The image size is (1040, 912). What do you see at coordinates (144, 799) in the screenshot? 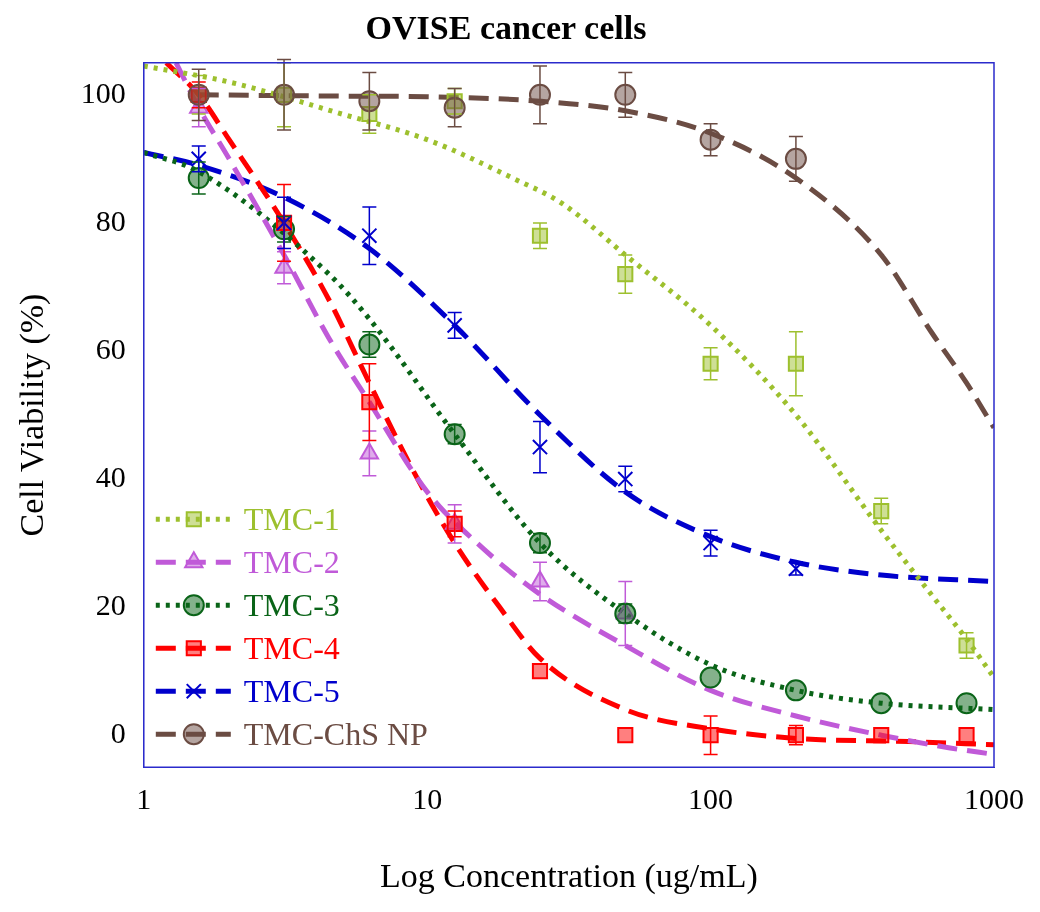
I see `x-tick-label: 1` at bounding box center [144, 799].